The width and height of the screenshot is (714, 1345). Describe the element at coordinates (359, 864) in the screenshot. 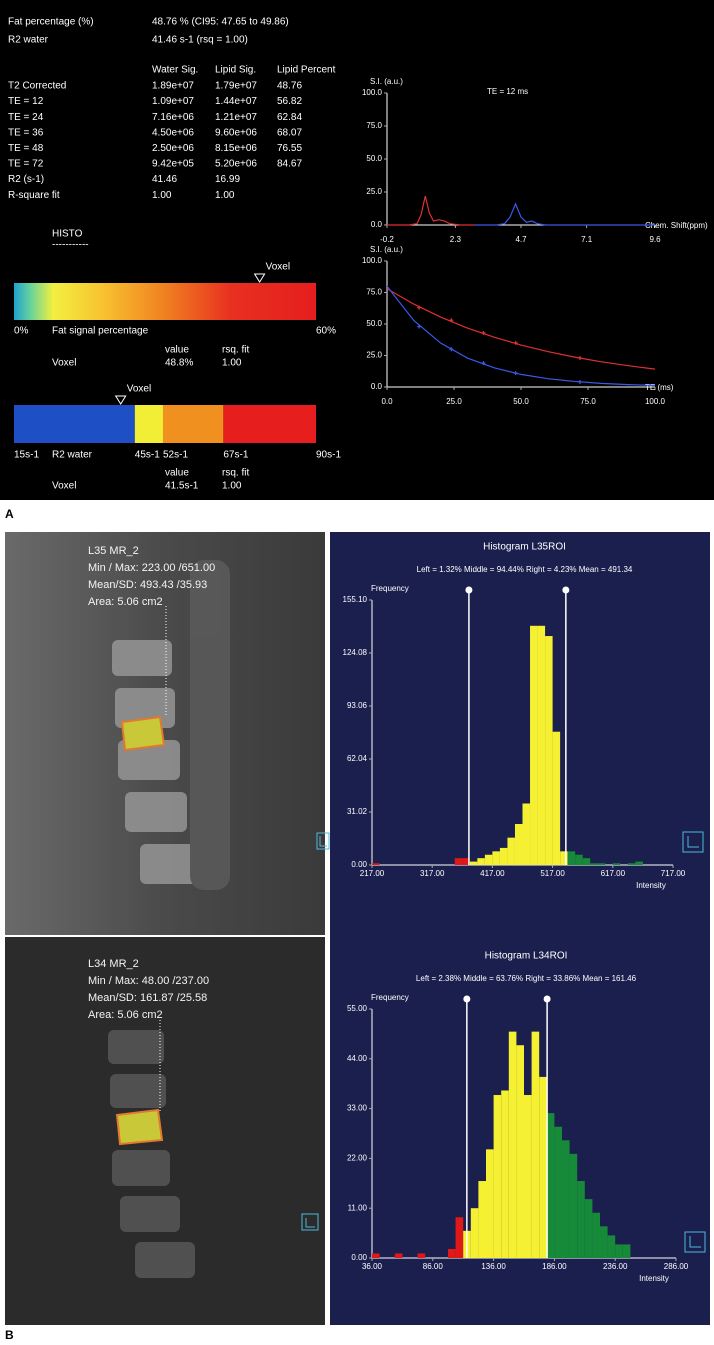

I see `y-tick-label: 0.00` at that location.